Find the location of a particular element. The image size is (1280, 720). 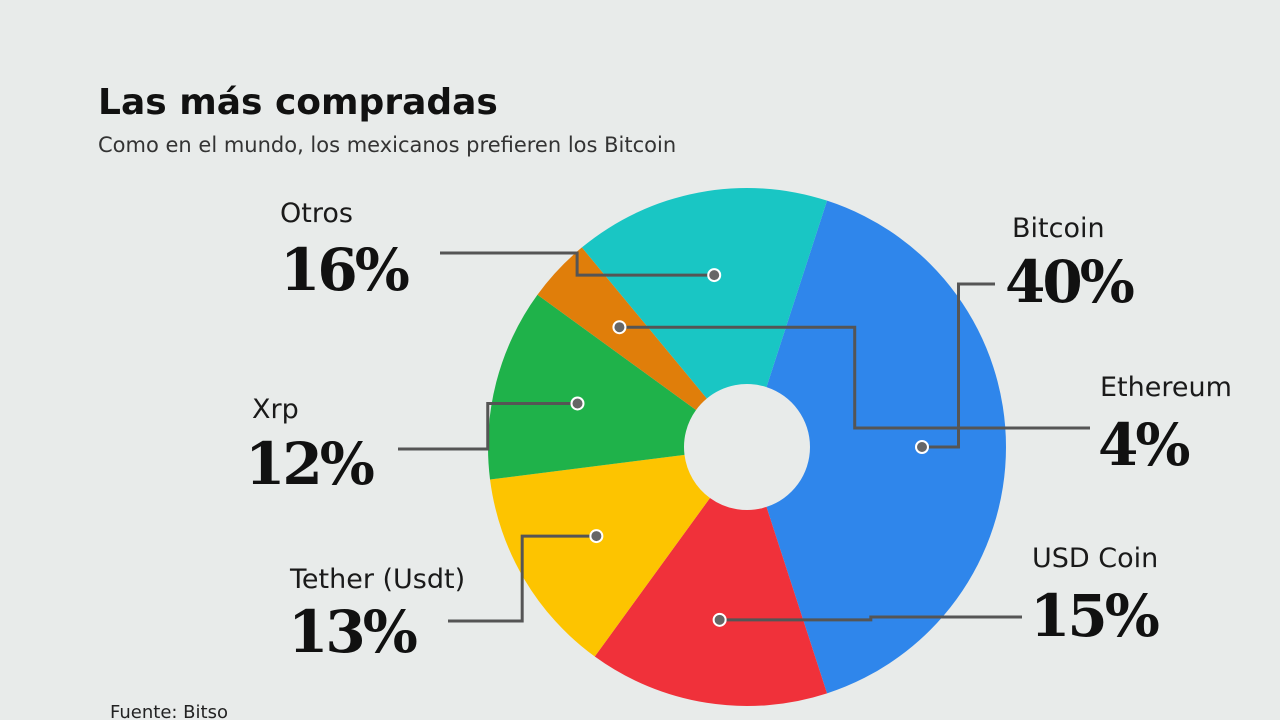

source: Fuente: Bitso is located at coordinates (169, 711).